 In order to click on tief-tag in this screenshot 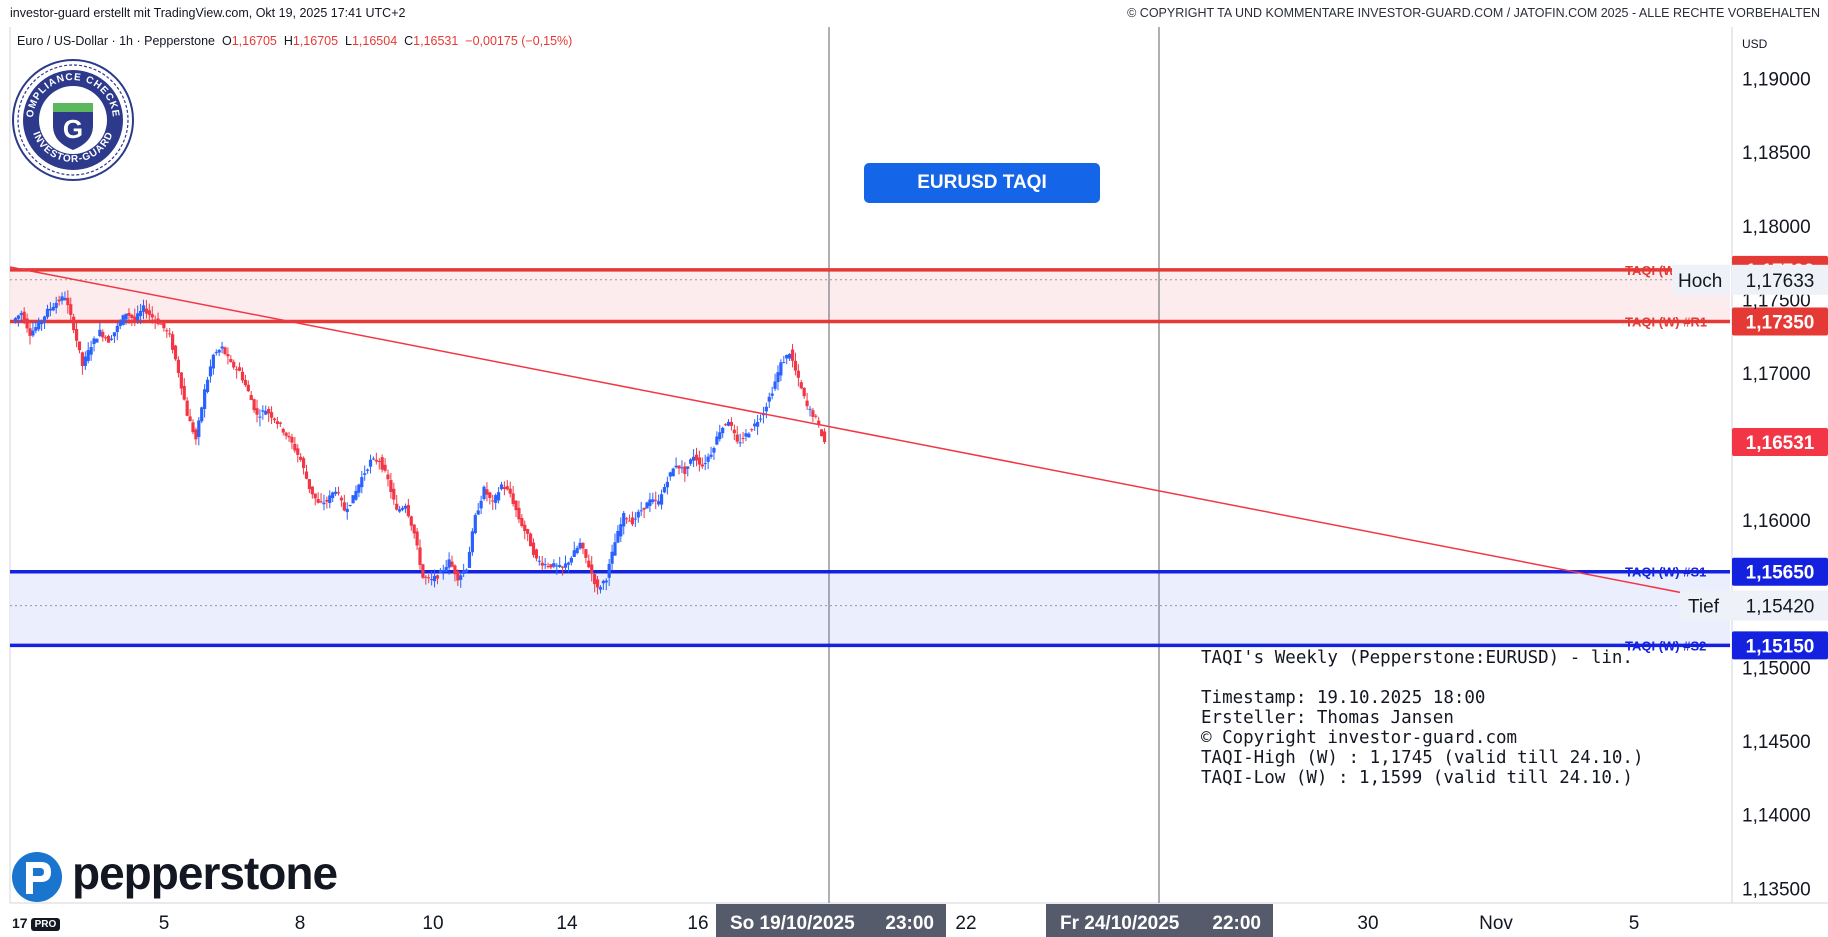, I will do `click(1780, 605)`.